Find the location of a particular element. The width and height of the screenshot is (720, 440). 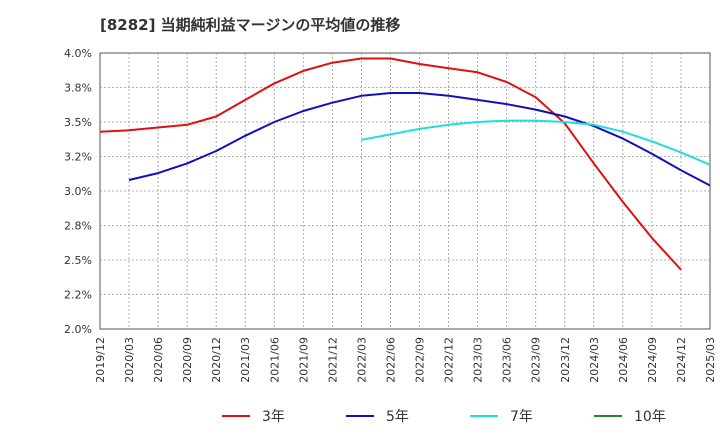

legend-label: 10年 is located at coordinates (650, 417).